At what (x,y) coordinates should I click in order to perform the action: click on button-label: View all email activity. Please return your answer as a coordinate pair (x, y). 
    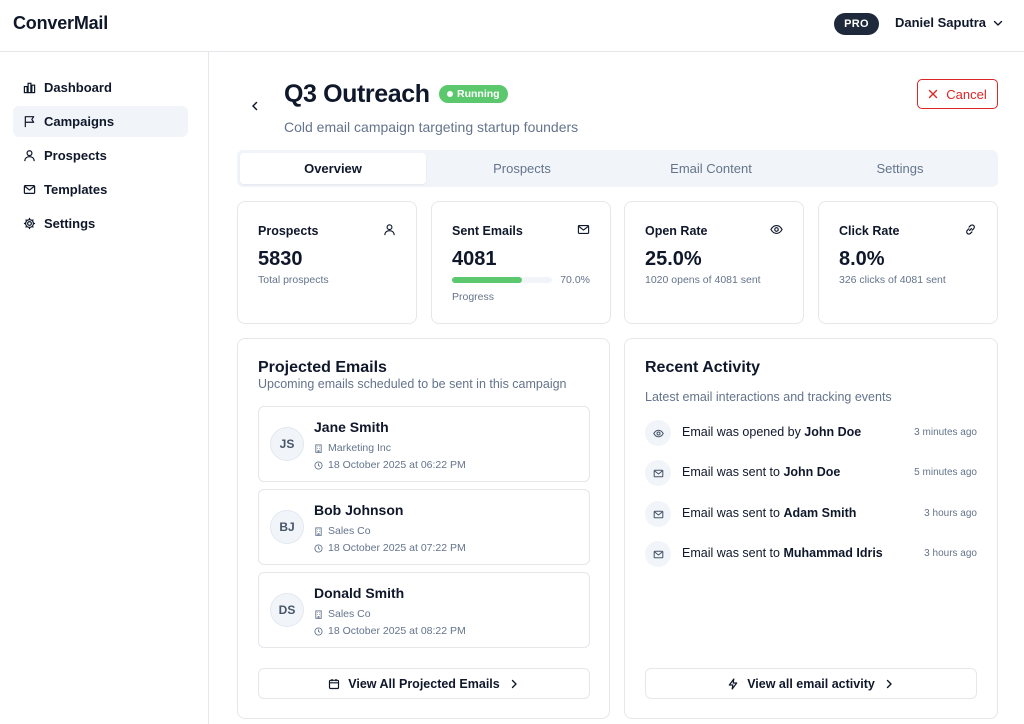
    Looking at the image, I should click on (811, 683).